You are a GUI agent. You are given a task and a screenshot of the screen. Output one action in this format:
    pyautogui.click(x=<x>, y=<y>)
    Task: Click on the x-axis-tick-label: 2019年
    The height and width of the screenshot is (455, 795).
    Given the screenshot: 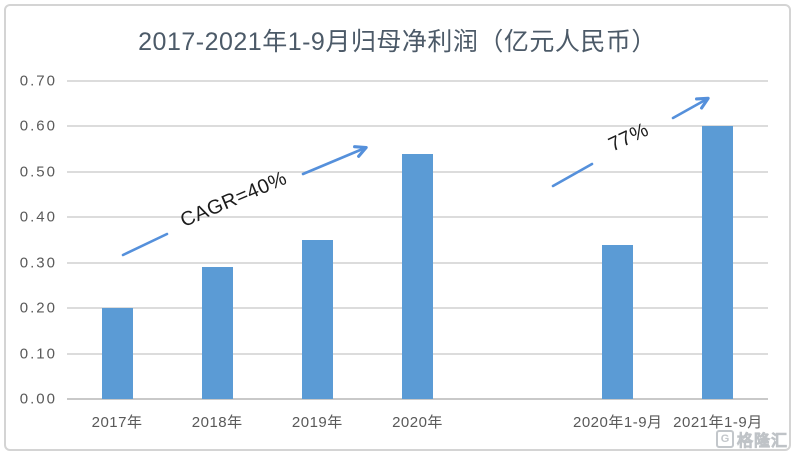 What is the action you would take?
    pyautogui.click(x=317, y=422)
    